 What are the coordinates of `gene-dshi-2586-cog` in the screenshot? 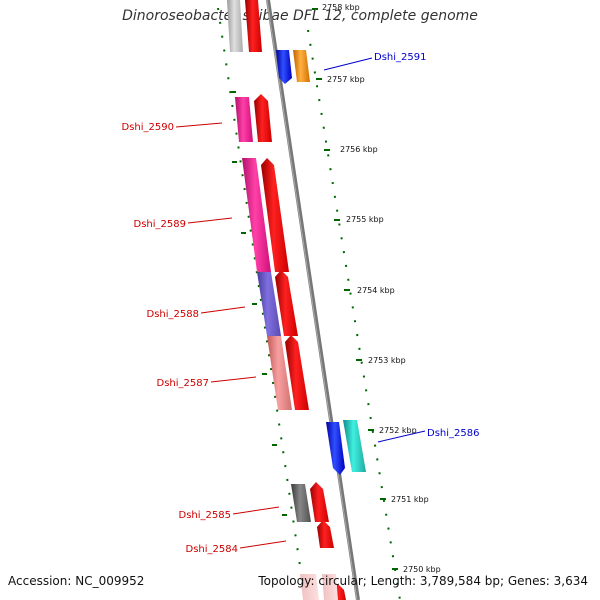 It's located at (354, 446).